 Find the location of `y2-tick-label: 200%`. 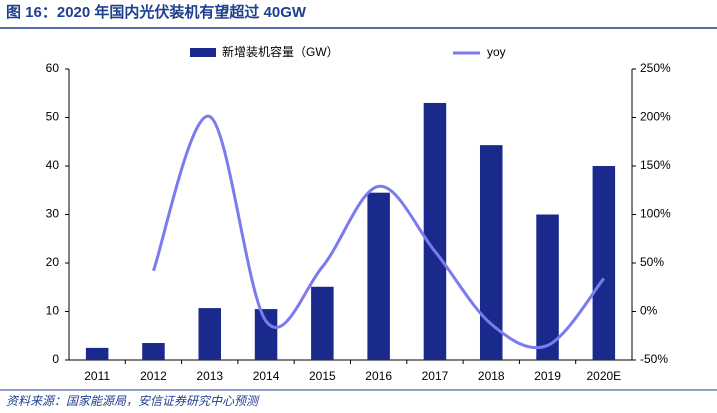

y2-tick-label: 200% is located at coordinates (655, 117).